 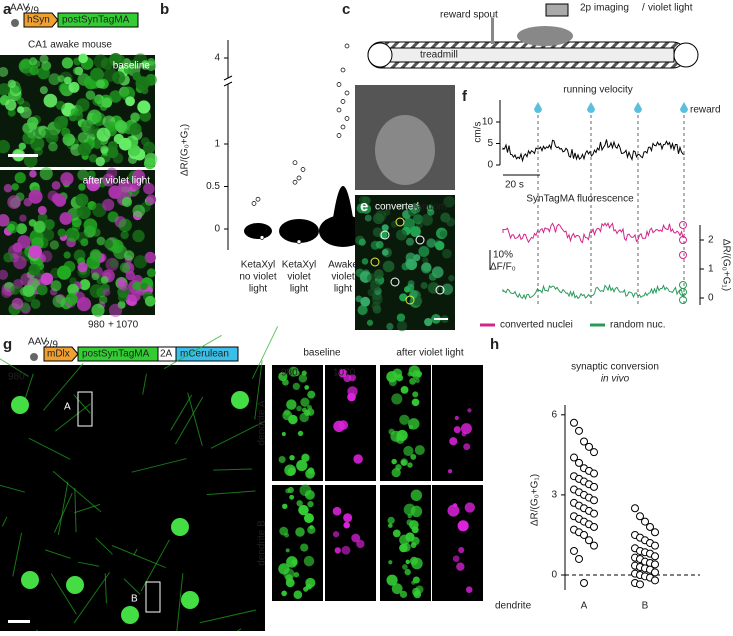 I want to click on label: 1, so click(x=217, y=144).